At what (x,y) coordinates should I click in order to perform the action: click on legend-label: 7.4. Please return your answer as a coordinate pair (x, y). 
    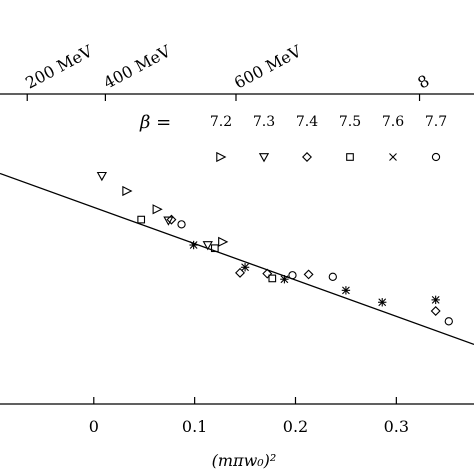
    Looking at the image, I should click on (307, 122).